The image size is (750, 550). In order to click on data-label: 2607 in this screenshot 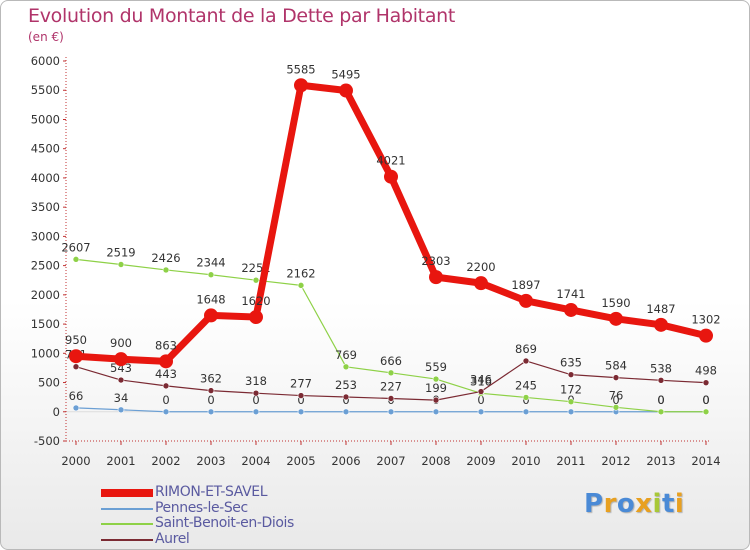, I will do `click(75, 247)`.